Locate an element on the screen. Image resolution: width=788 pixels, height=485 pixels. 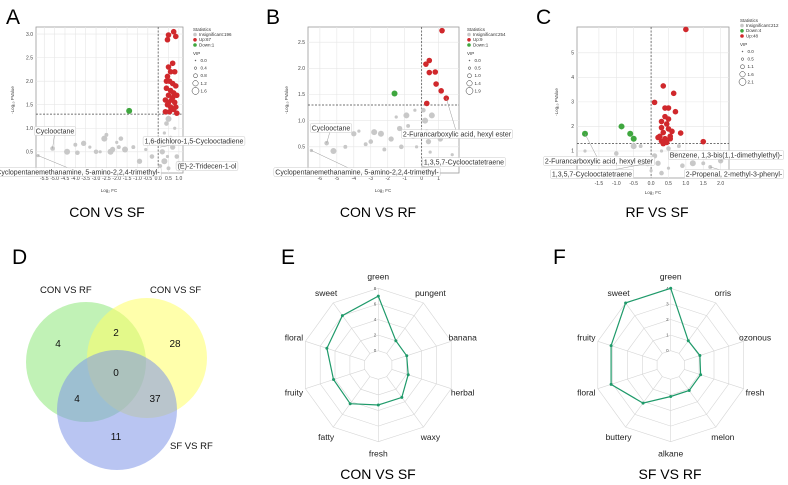
x-tick-label: -6 is located at coordinates (320, 179).